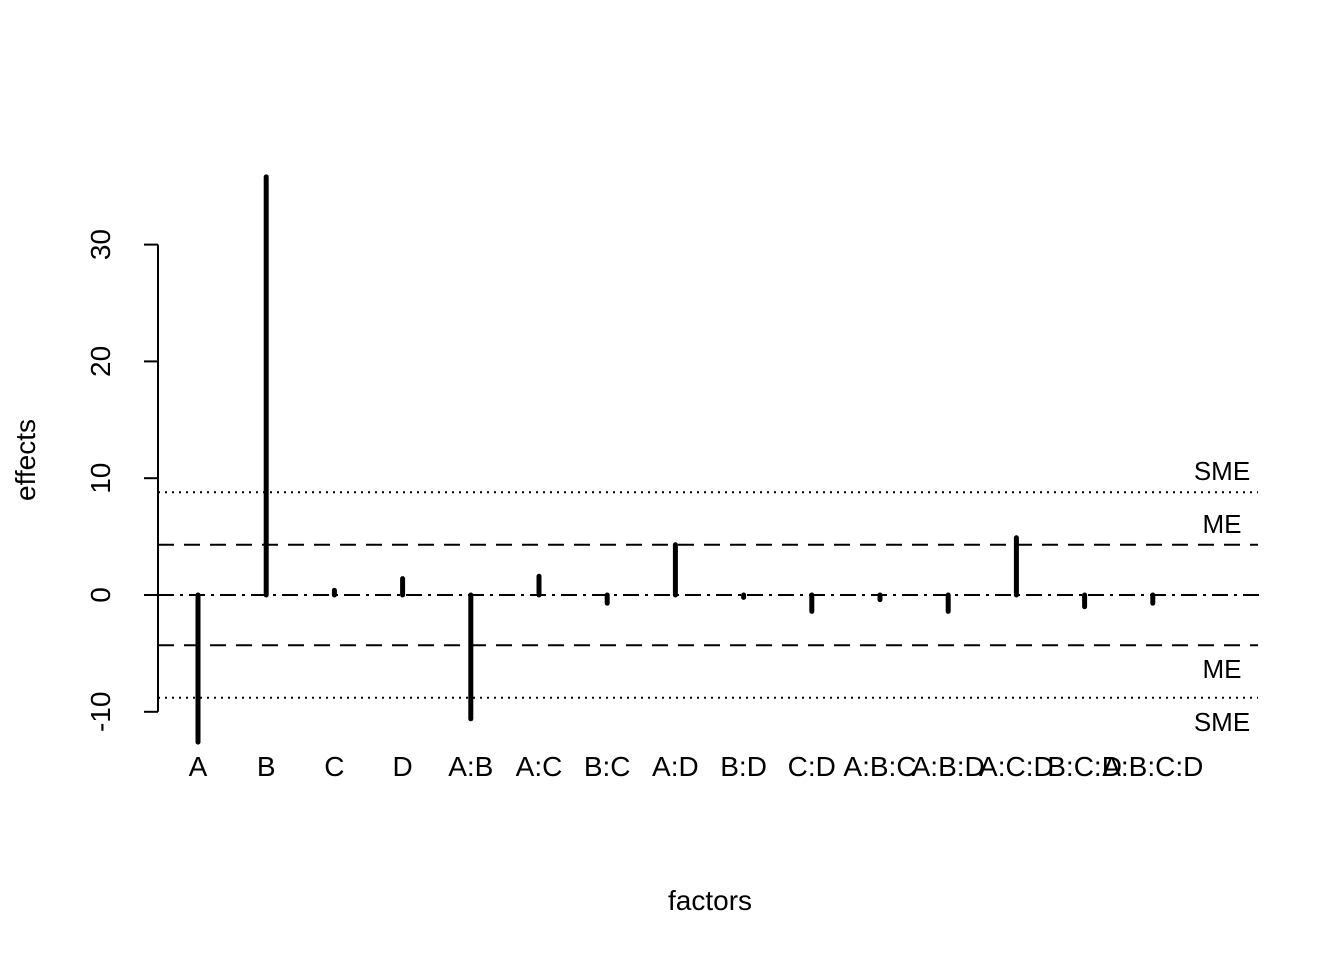 The height and width of the screenshot is (960, 1344). What do you see at coordinates (122, 480) in the screenshot?
I see `y-axis: -10 0 10 20 30` at bounding box center [122, 480].